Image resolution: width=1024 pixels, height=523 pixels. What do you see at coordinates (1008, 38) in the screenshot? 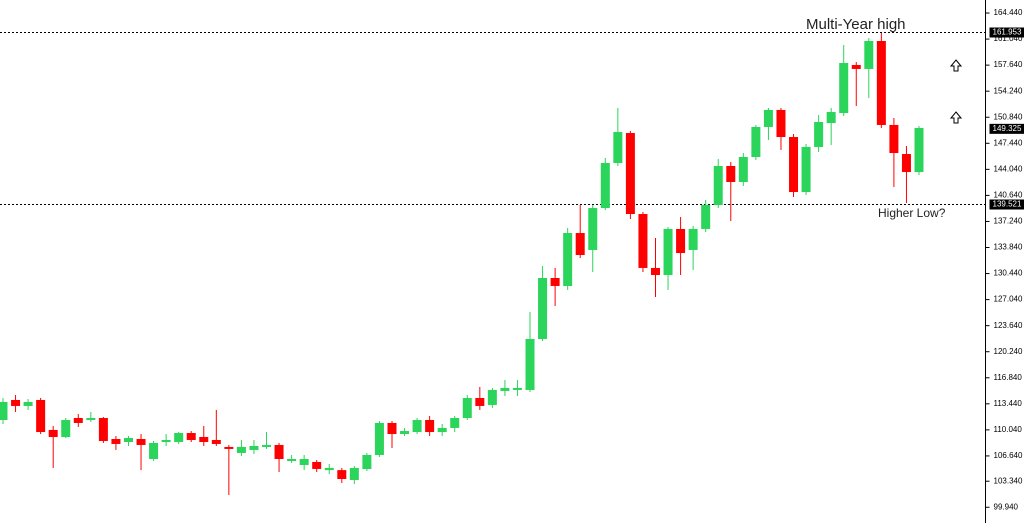
I see `y-tick-label: 161.040` at bounding box center [1008, 38].